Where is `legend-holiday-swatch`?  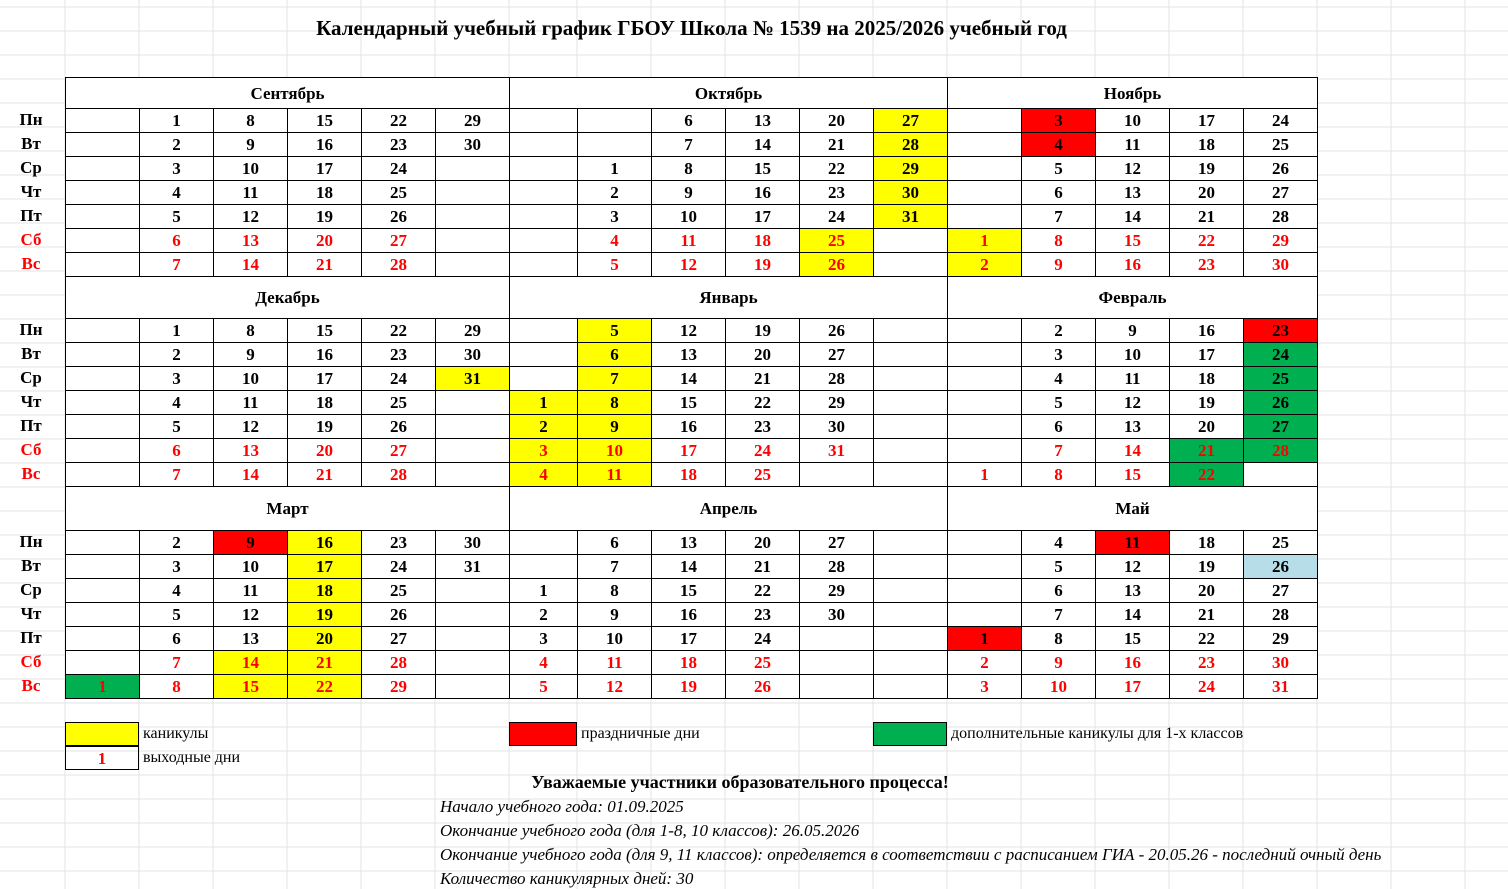 legend-holiday-swatch is located at coordinates (543, 734).